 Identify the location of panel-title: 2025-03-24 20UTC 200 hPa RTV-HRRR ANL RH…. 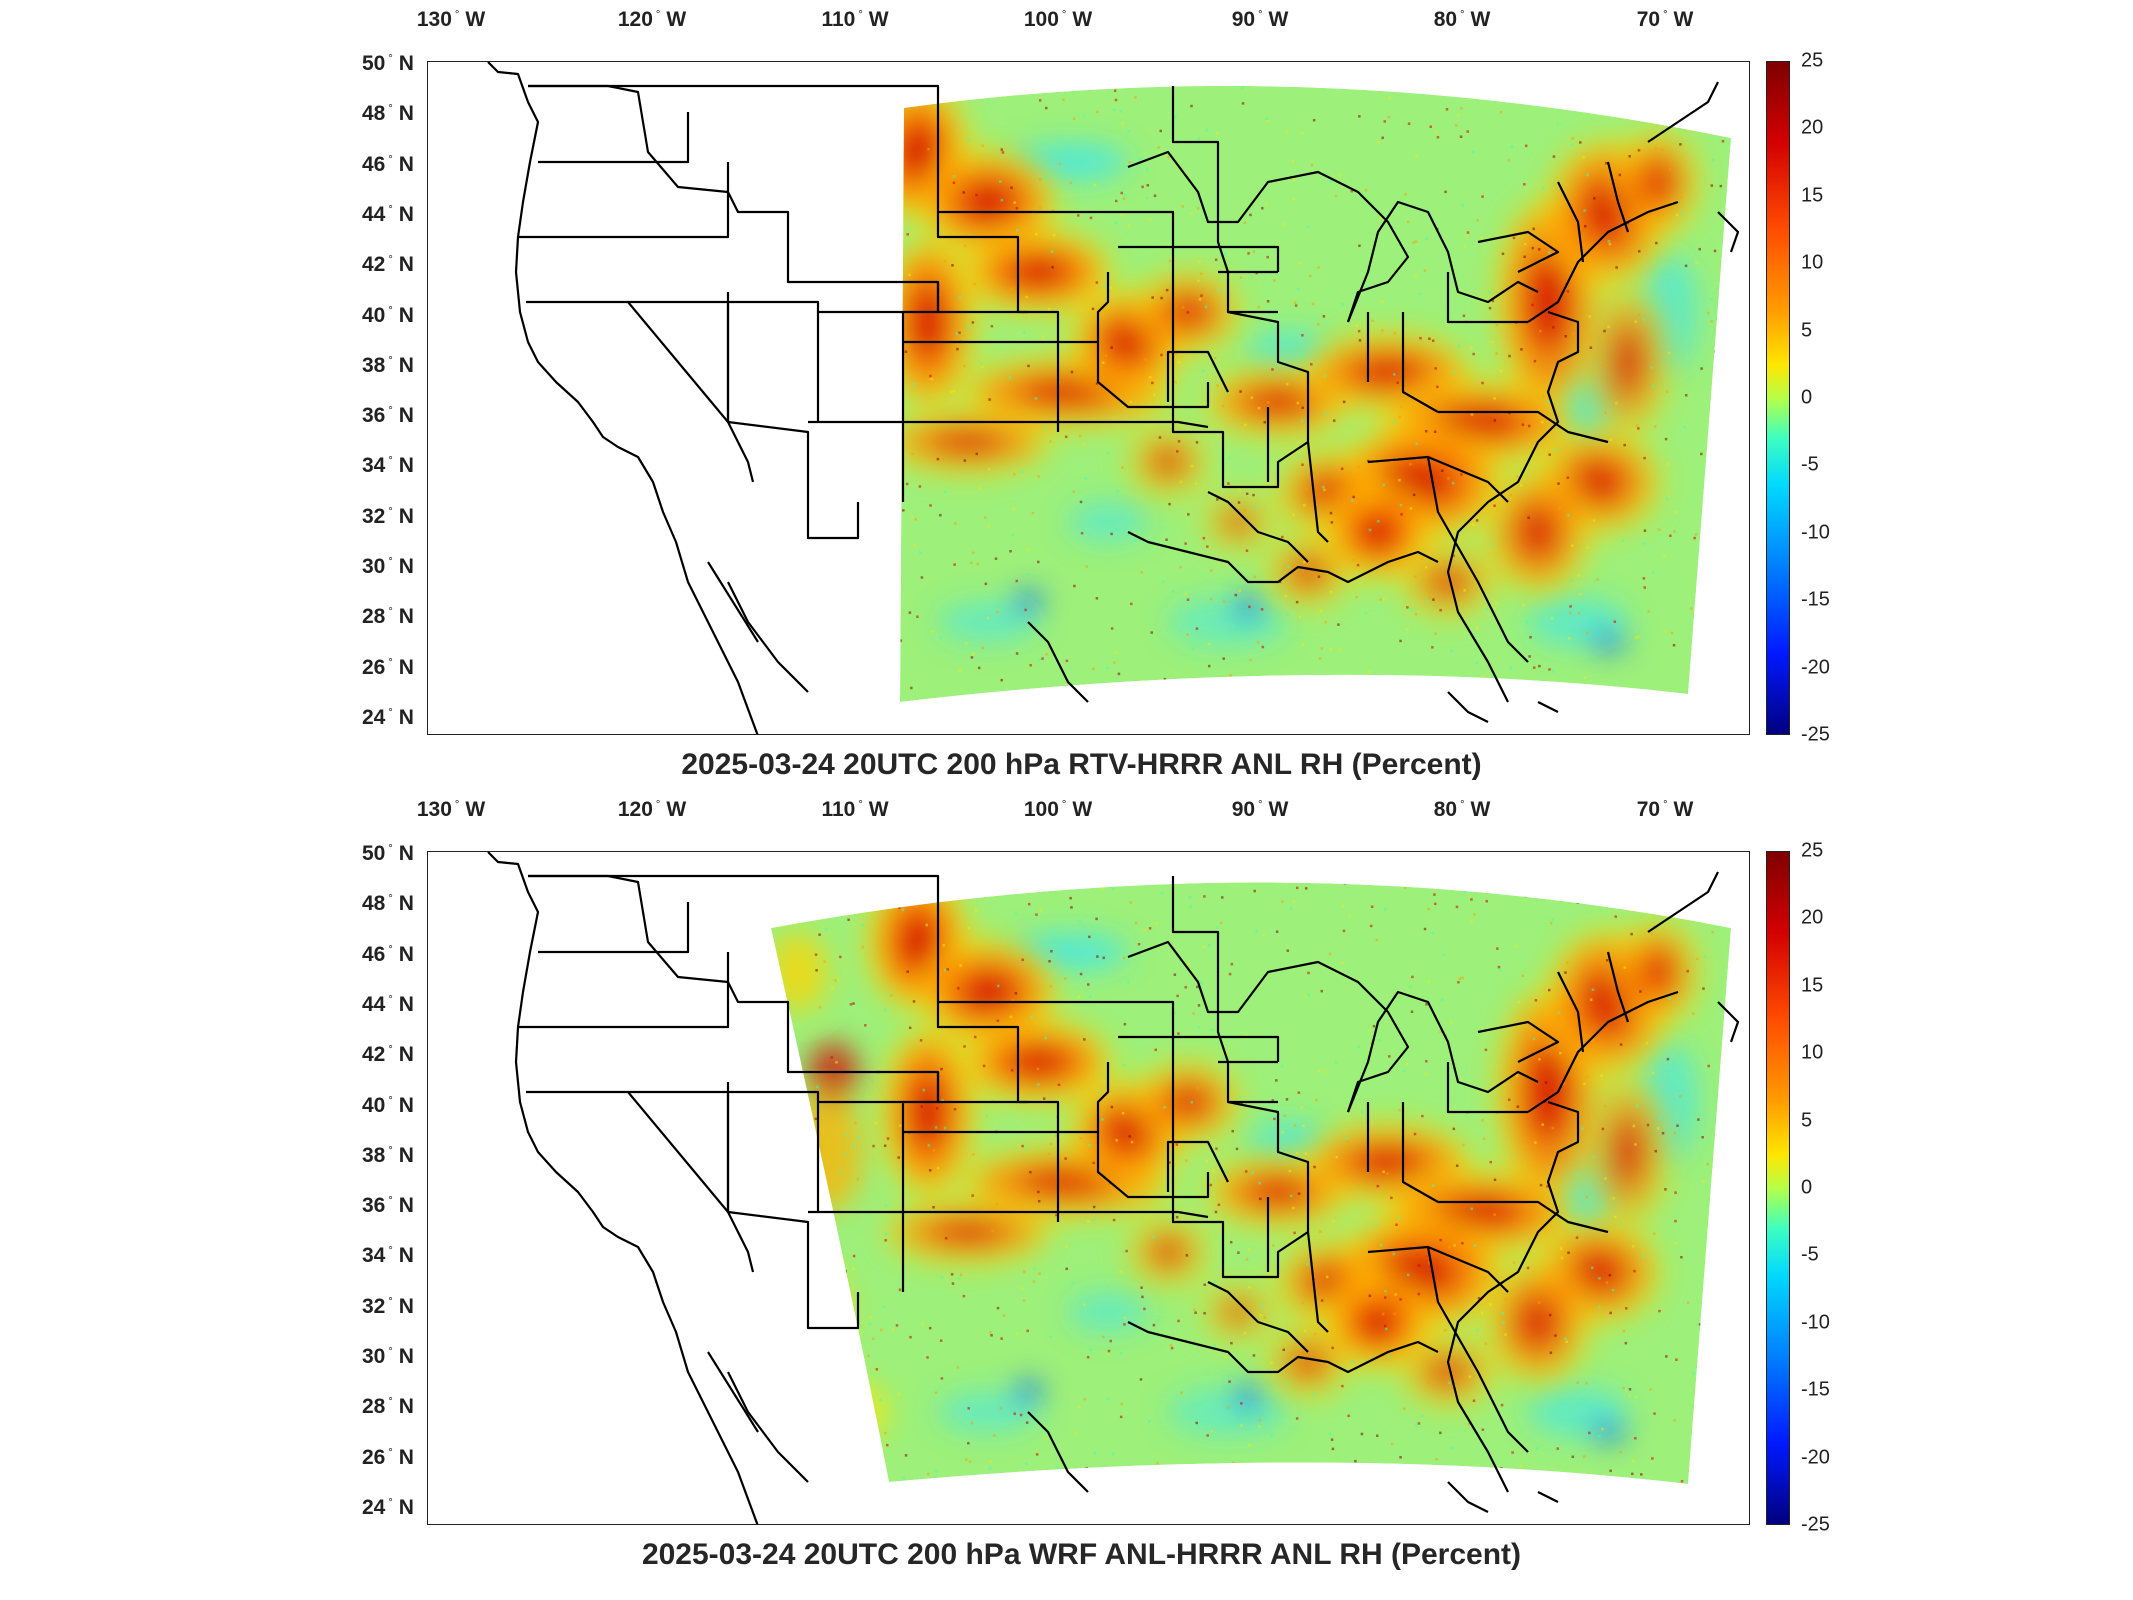
(1081, 764).